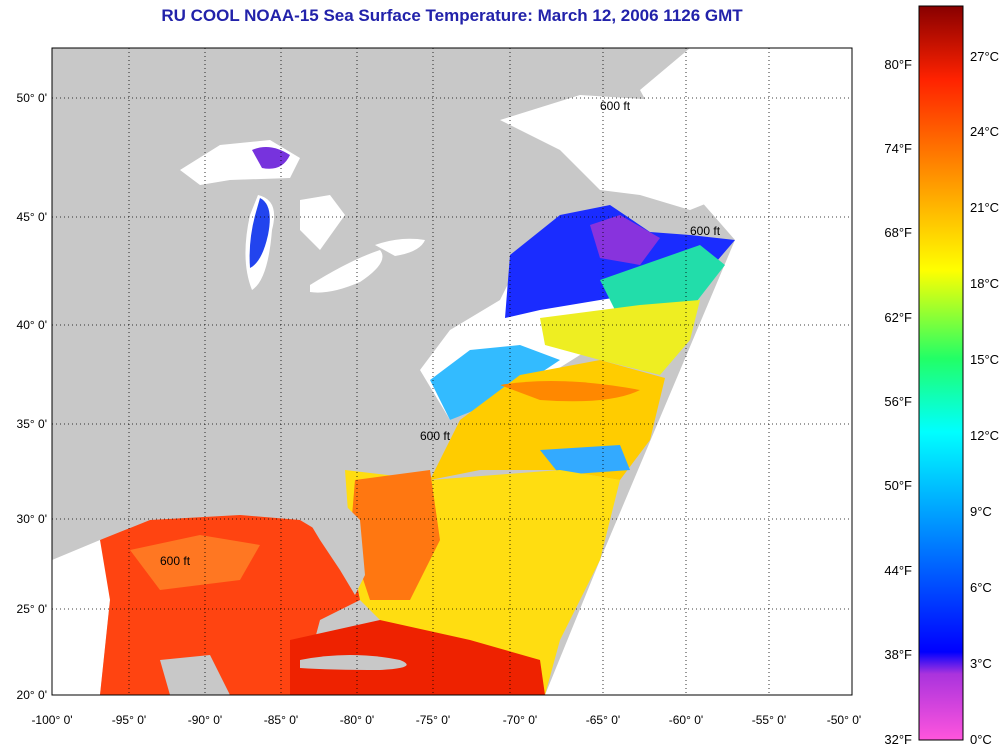 The height and width of the screenshot is (754, 1008). I want to click on cb-c-label: 9°C, so click(981, 511).